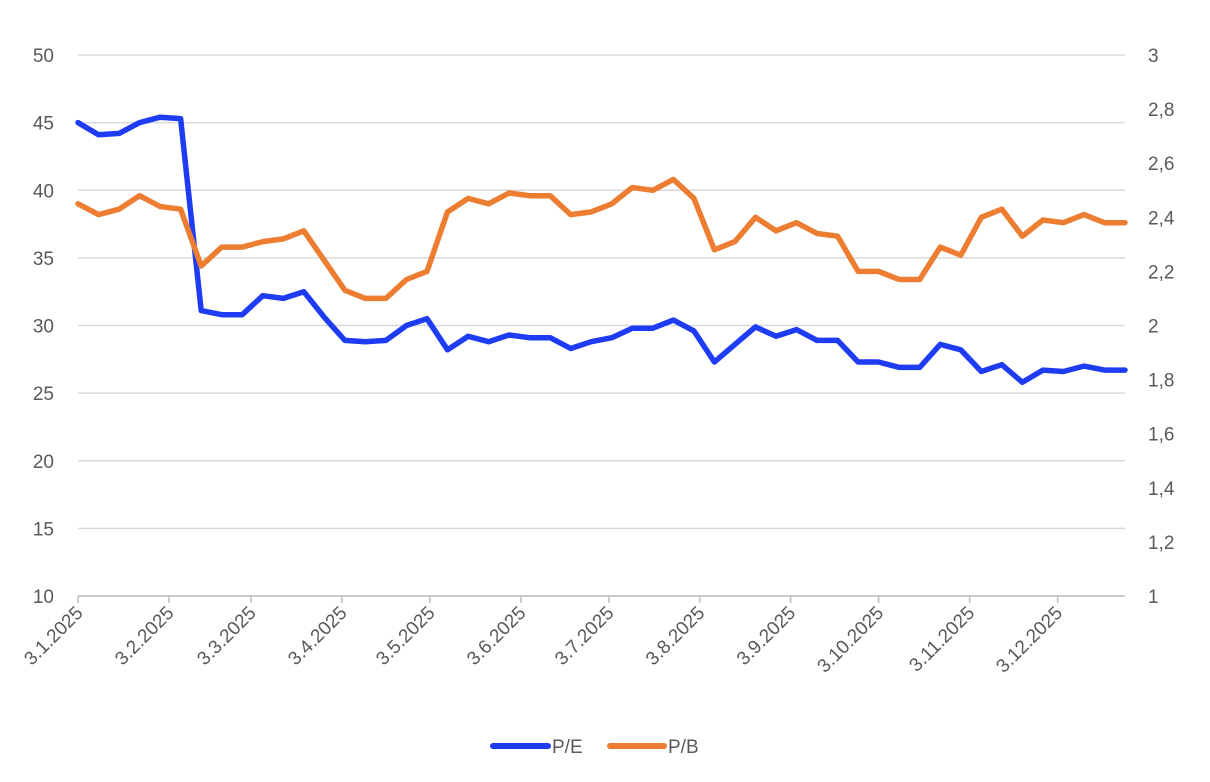  Describe the element at coordinates (1153, 56) in the screenshot. I see `y-right-tick-label: 3` at that location.